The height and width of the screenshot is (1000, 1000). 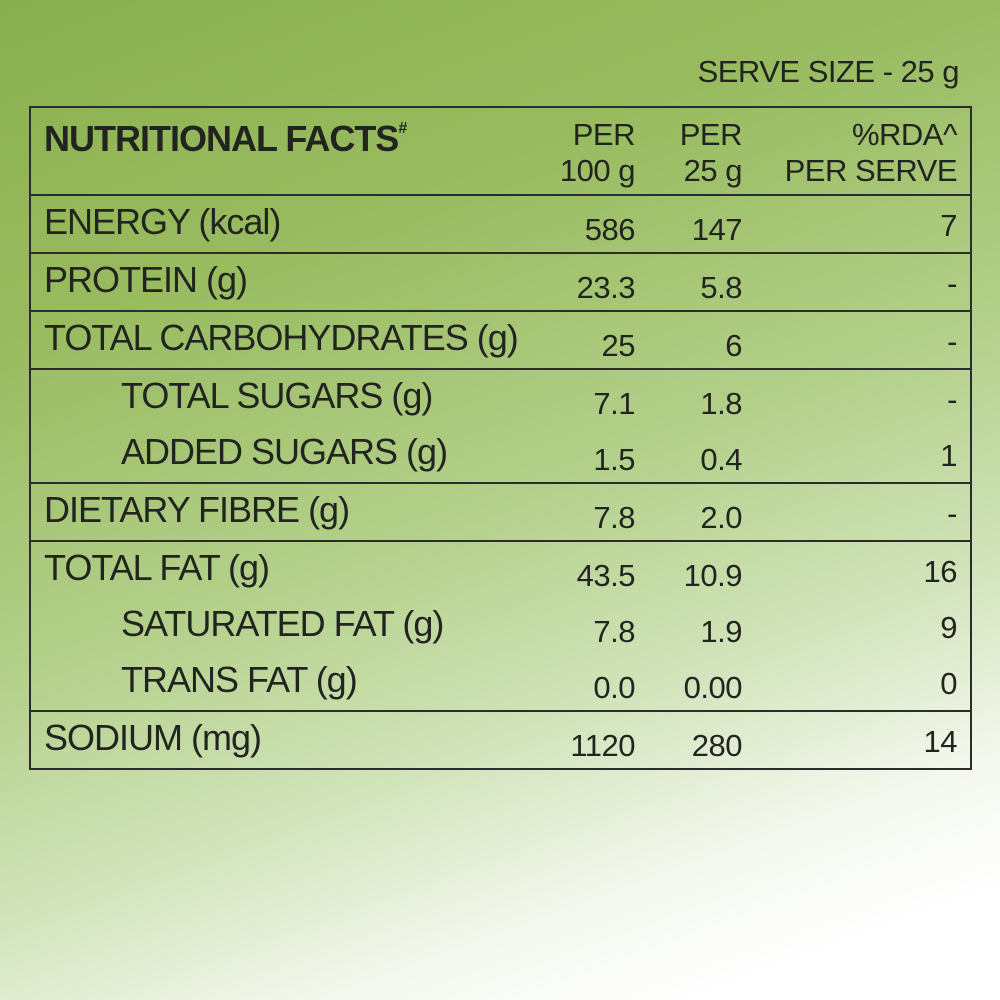 I want to click on table-row: PROTEIN (g) 23.3 5.8 -, so click(x=500, y=282).